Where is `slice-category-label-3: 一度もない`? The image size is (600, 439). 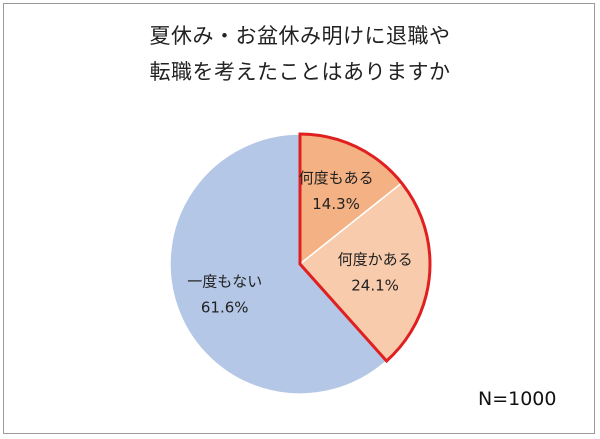
slice-category-label-3: 一度もない is located at coordinates (224, 282).